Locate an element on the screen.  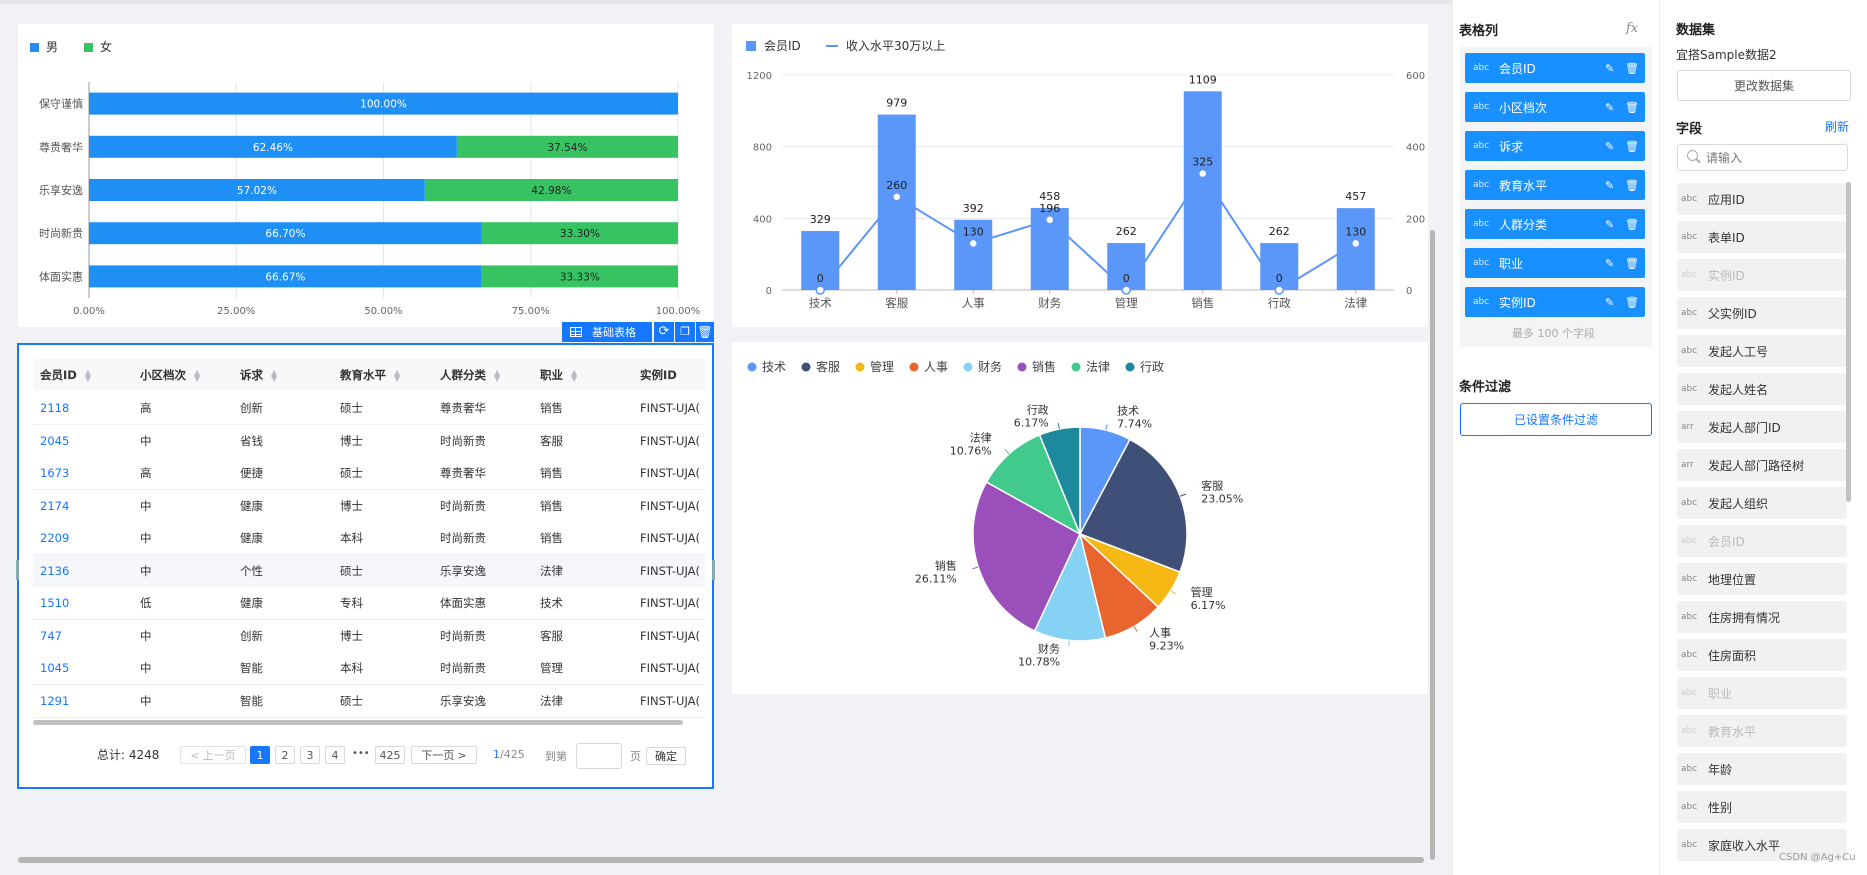
pager-ellipsis: ••• is located at coordinates (361, 753).